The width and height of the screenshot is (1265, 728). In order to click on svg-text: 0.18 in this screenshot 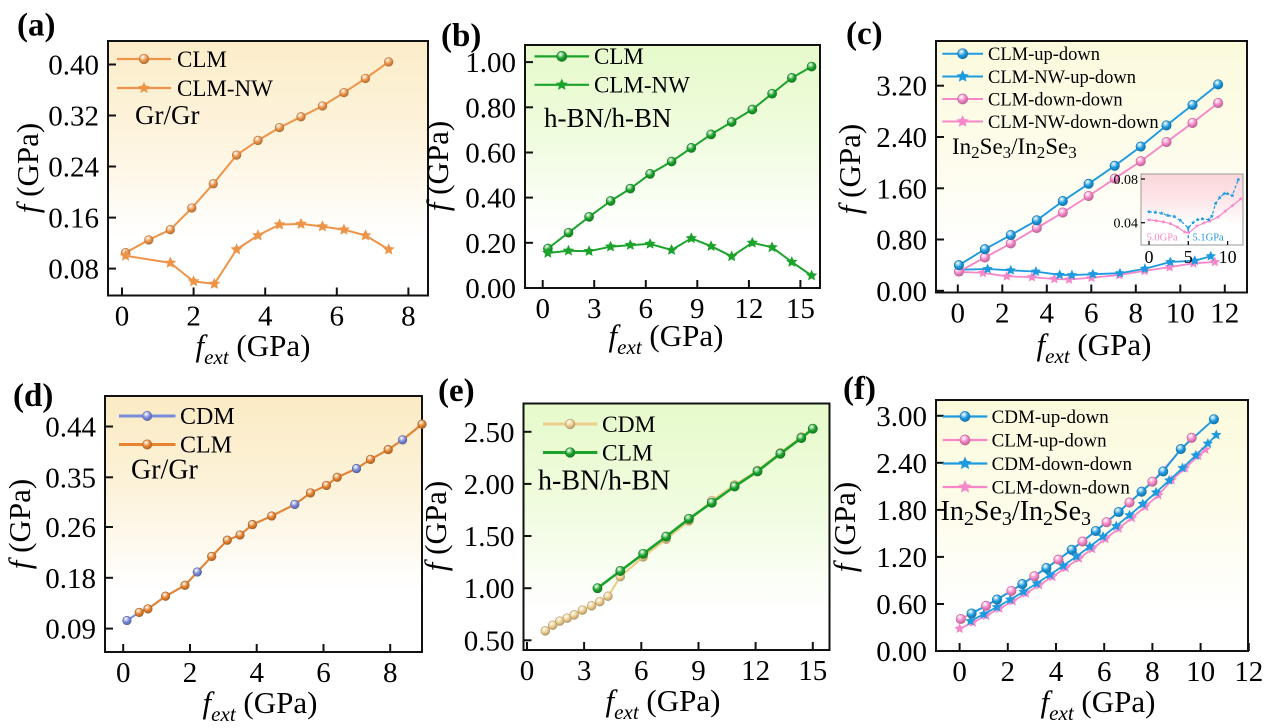, I will do `click(70, 579)`.